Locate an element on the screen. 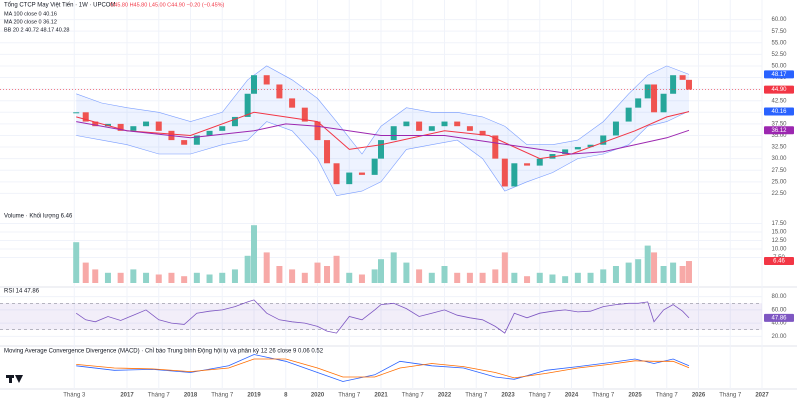  legend-line: MA 200 close 0 36.12 is located at coordinates (30, 22).